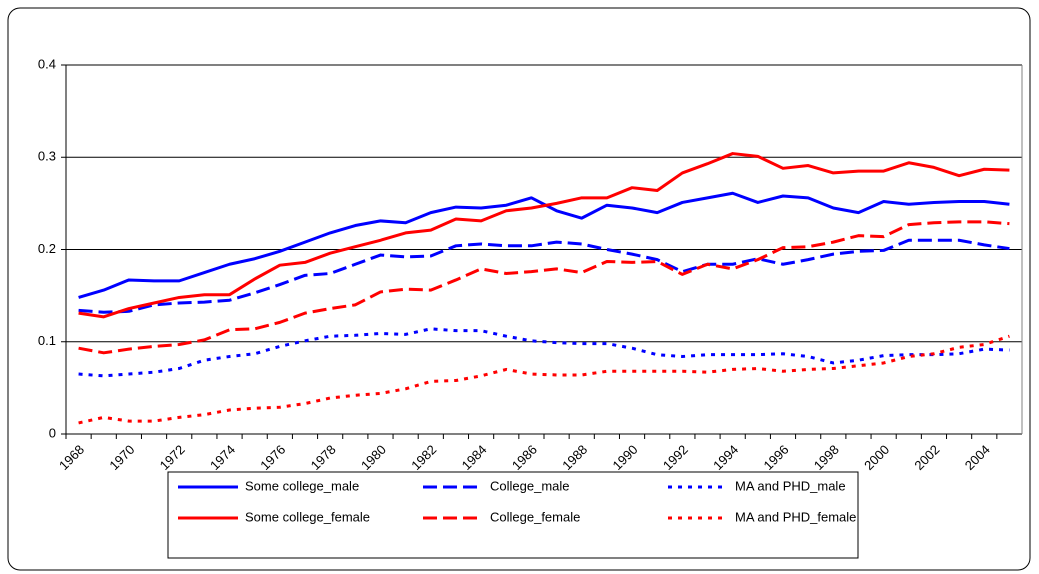  I want to click on legend-label: Some college_male, so click(302, 485).